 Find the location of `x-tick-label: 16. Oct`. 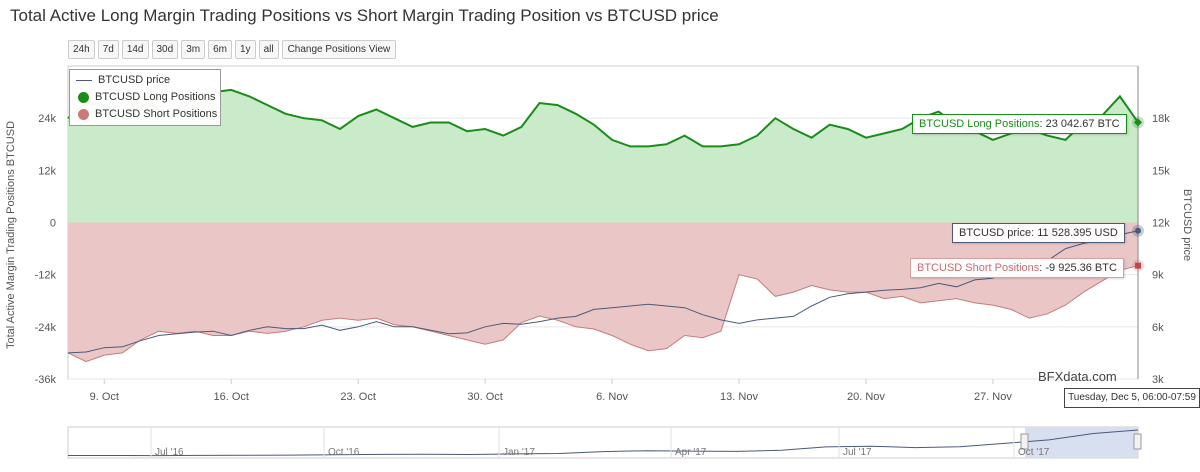

x-tick-label: 16. Oct is located at coordinates (230, 397).